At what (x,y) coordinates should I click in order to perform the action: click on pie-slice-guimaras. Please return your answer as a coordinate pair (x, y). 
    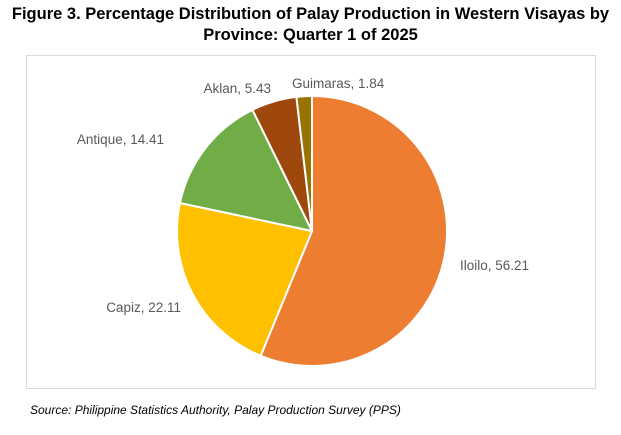
    Looking at the image, I should click on (304, 163).